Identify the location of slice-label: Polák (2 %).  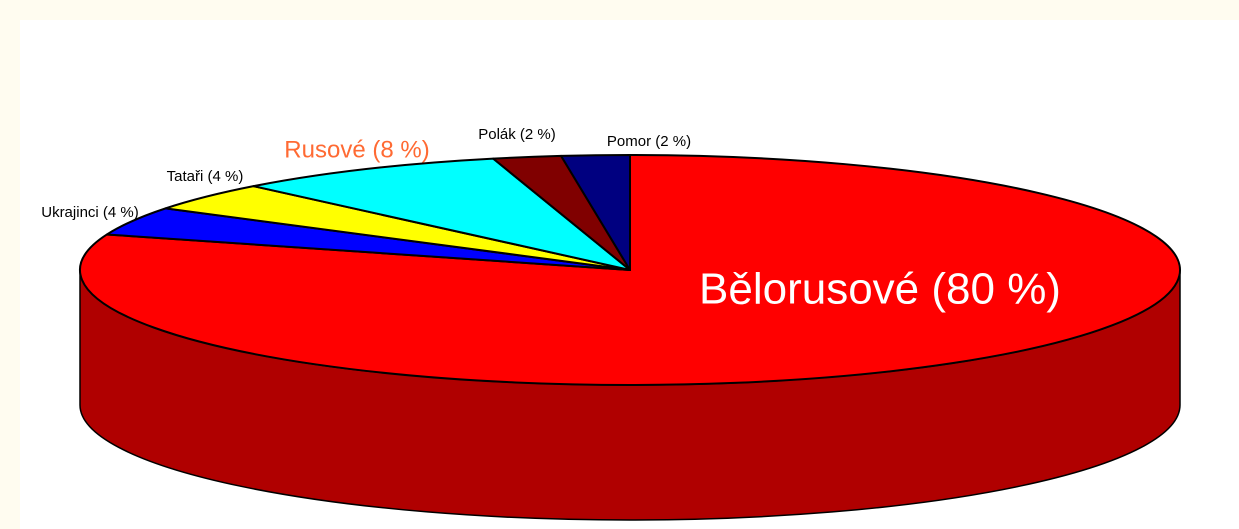
(517, 134).